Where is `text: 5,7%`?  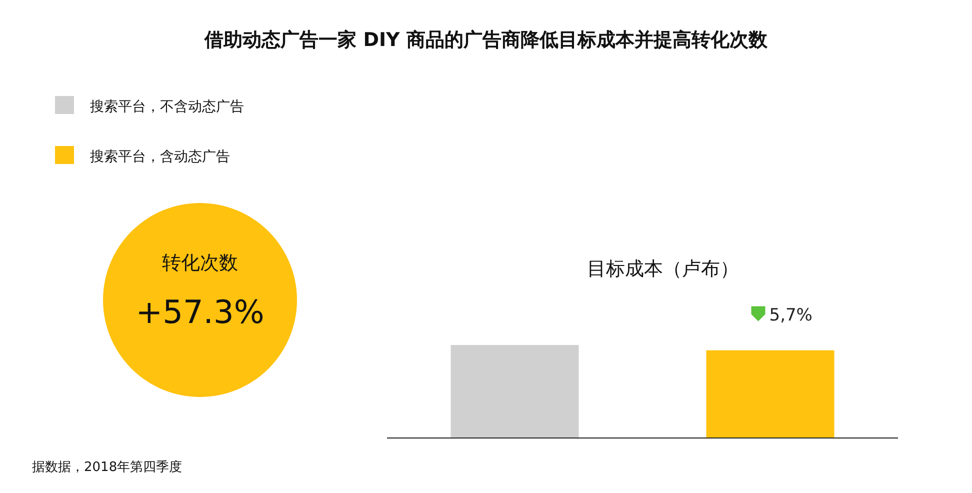
text: 5,7% is located at coordinates (790, 315).